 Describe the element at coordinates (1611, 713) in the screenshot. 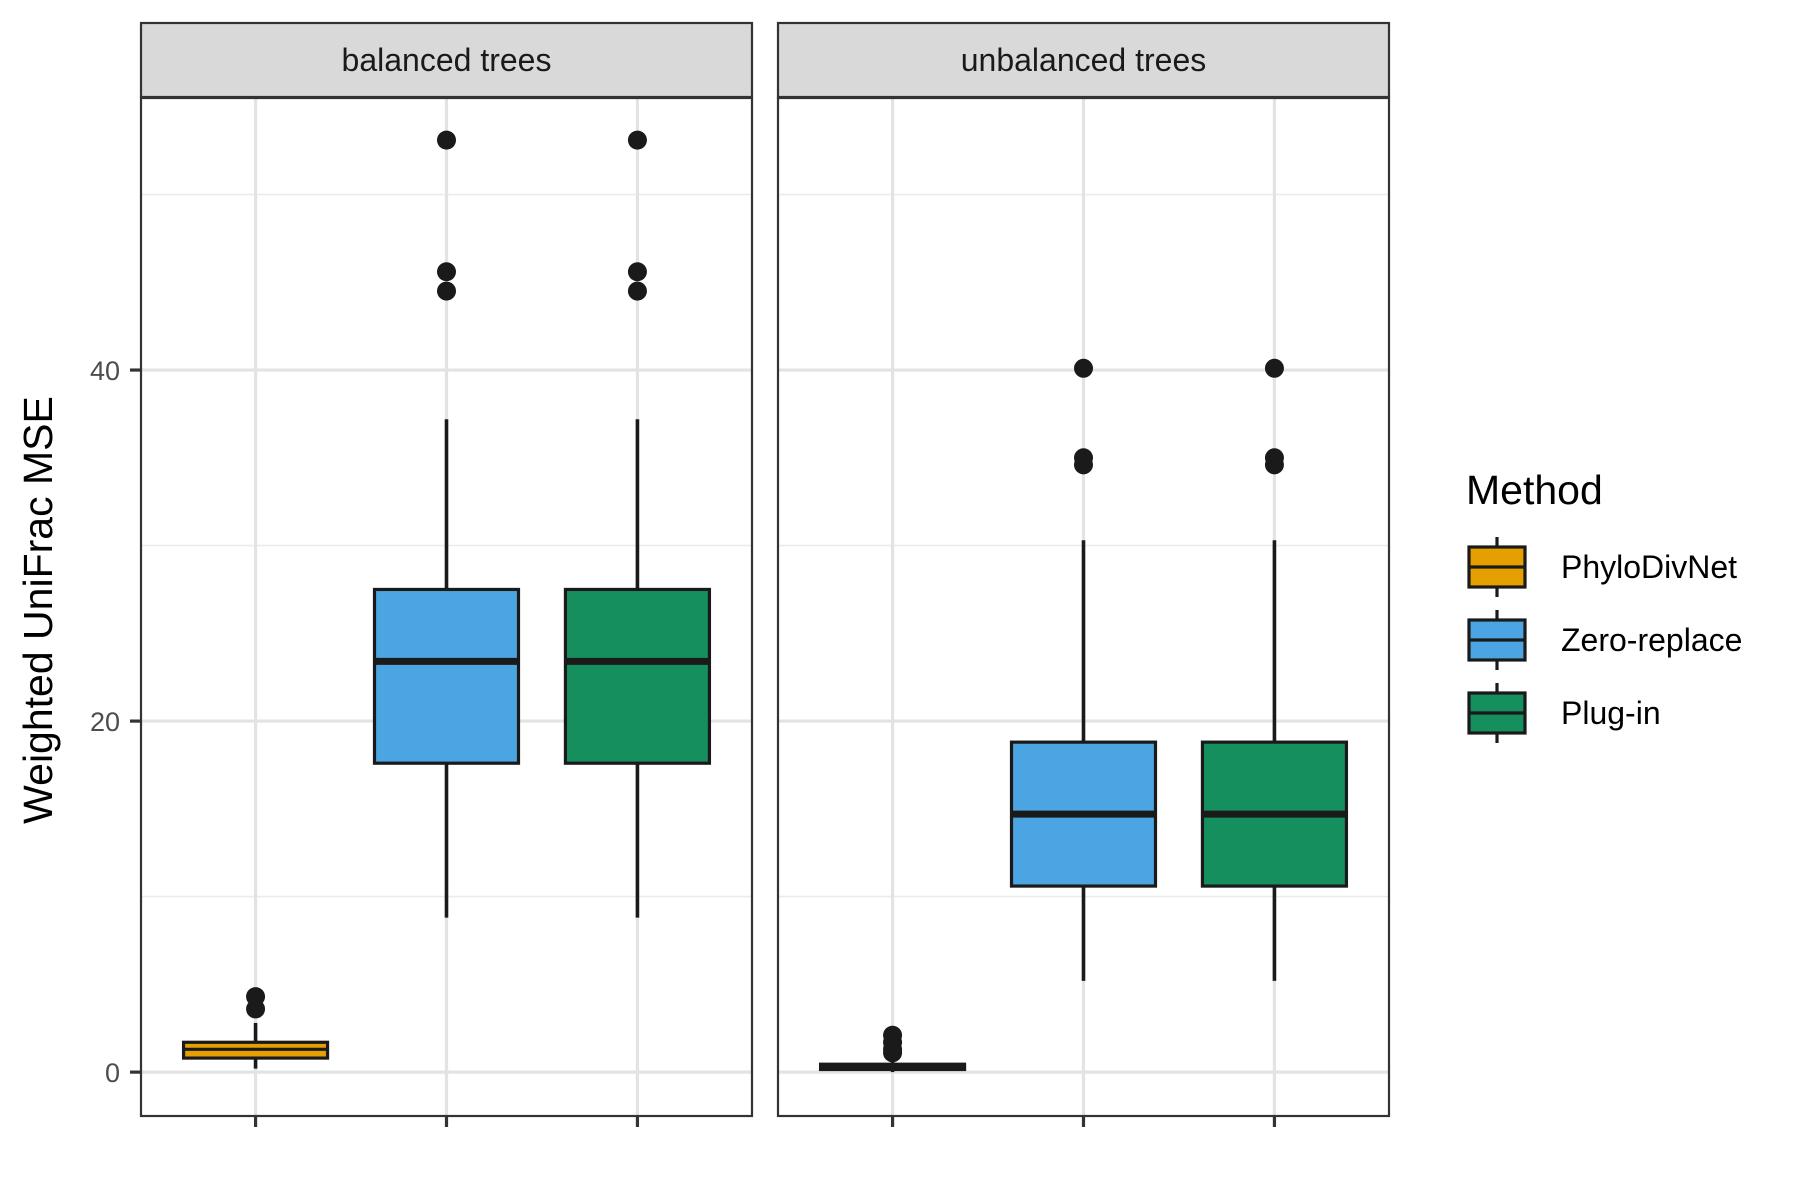

I see `legend-label: Plug-in` at that location.